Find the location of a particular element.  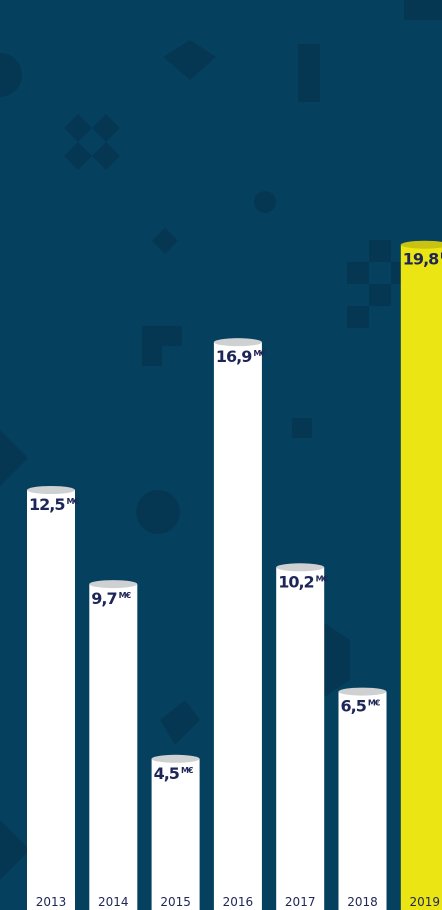

value-label: 10,2 M€ is located at coordinates (303, 581).